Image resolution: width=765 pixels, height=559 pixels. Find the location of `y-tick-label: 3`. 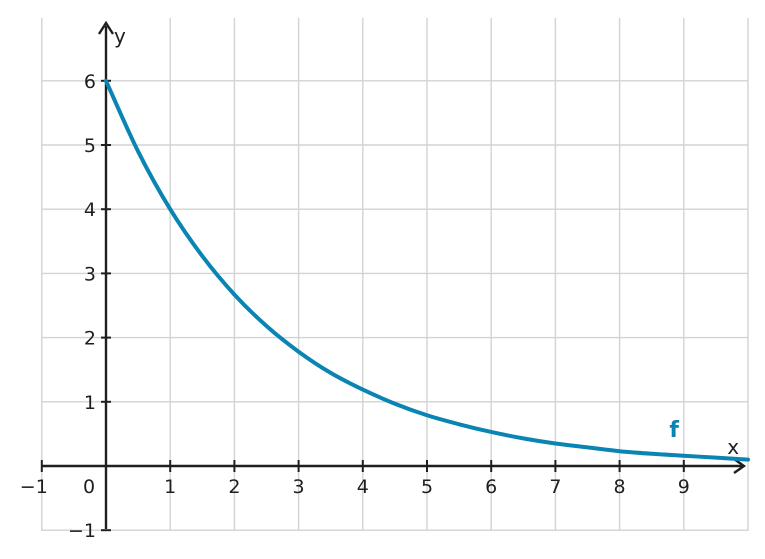

y-tick-label: 3 is located at coordinates (90, 274).